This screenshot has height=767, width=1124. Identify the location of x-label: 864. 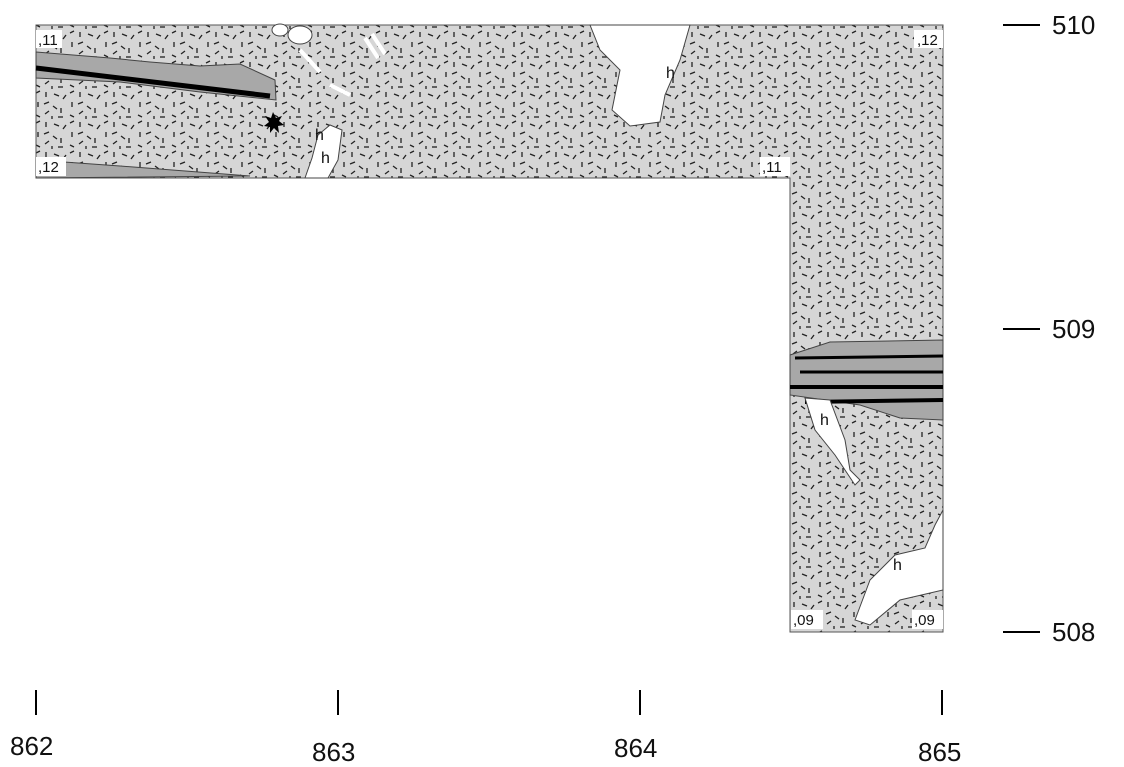
(635, 748).